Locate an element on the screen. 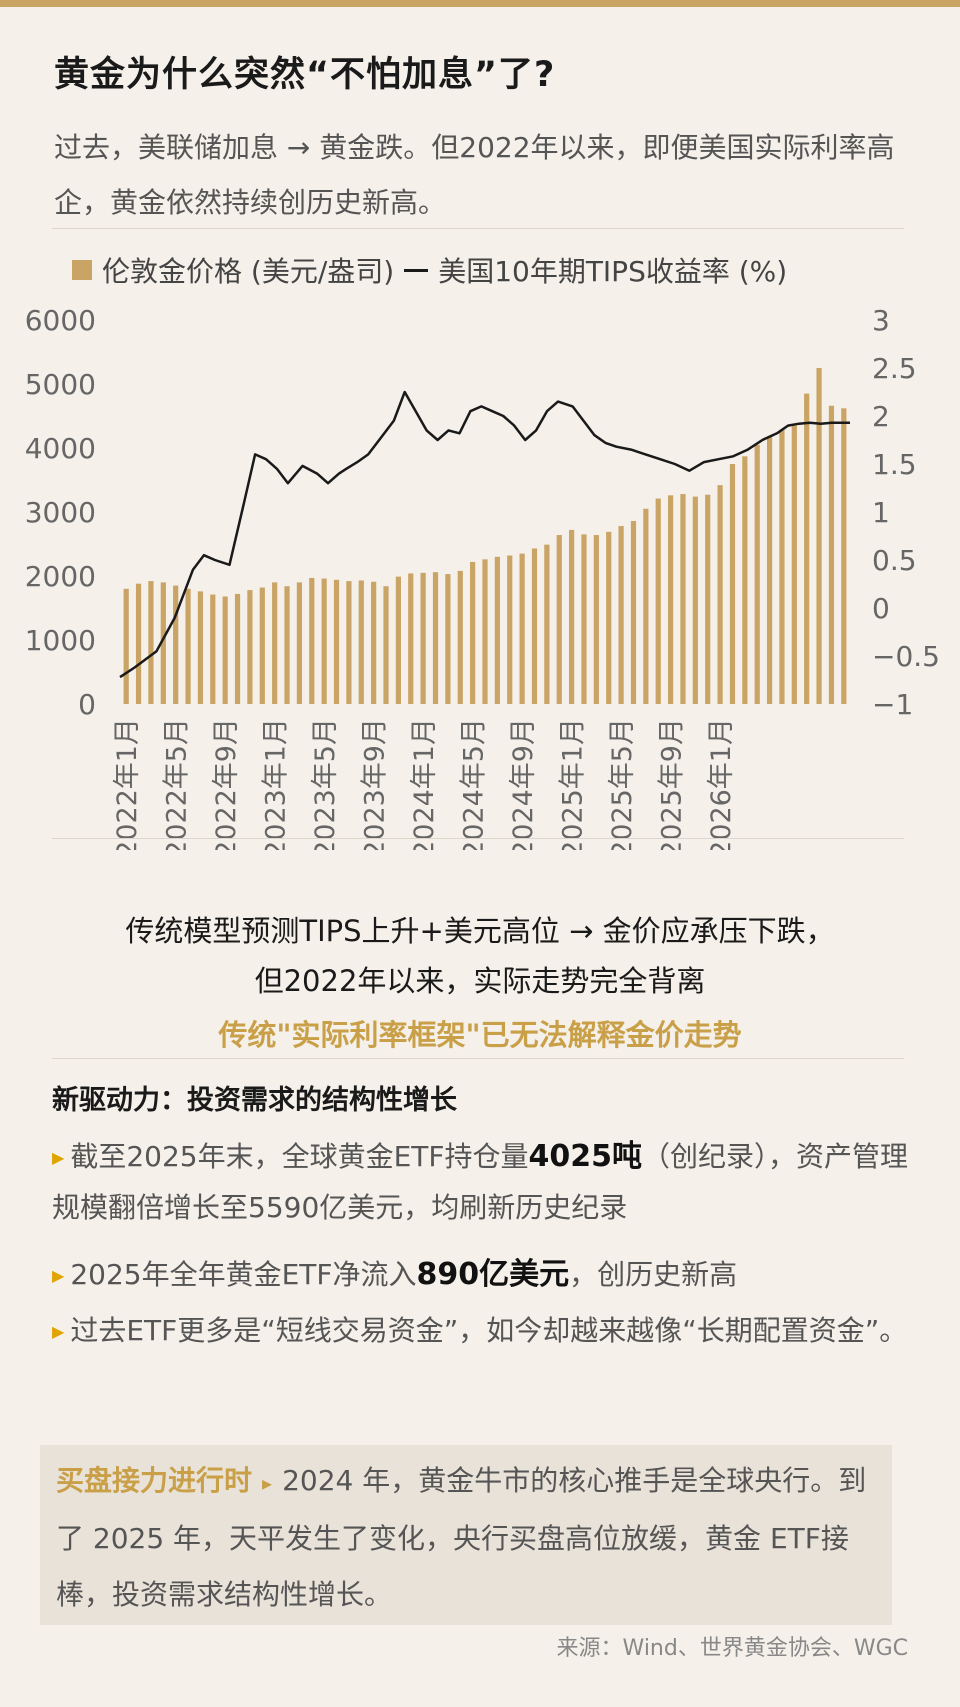 This screenshot has width=960, height=1707. y-right-tick-label: 0 is located at coordinates (881, 608).